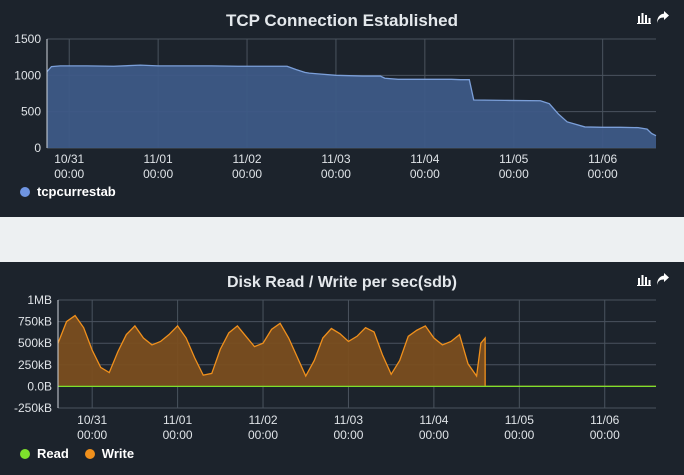  I want to click on y-tick-label: 1MB, so click(39, 300).